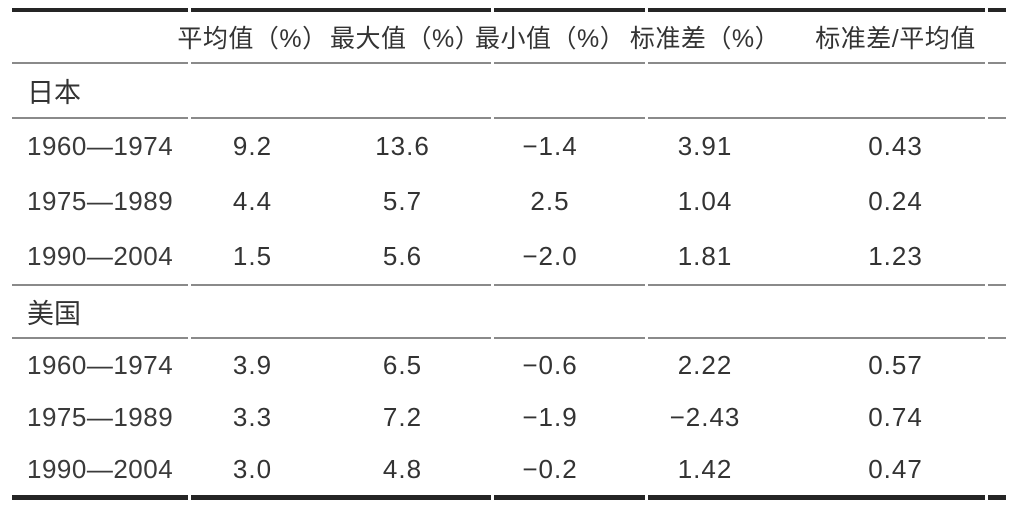 The image size is (1018, 508). I want to click on std-over-mean-cell: 0.57, so click(895, 364).